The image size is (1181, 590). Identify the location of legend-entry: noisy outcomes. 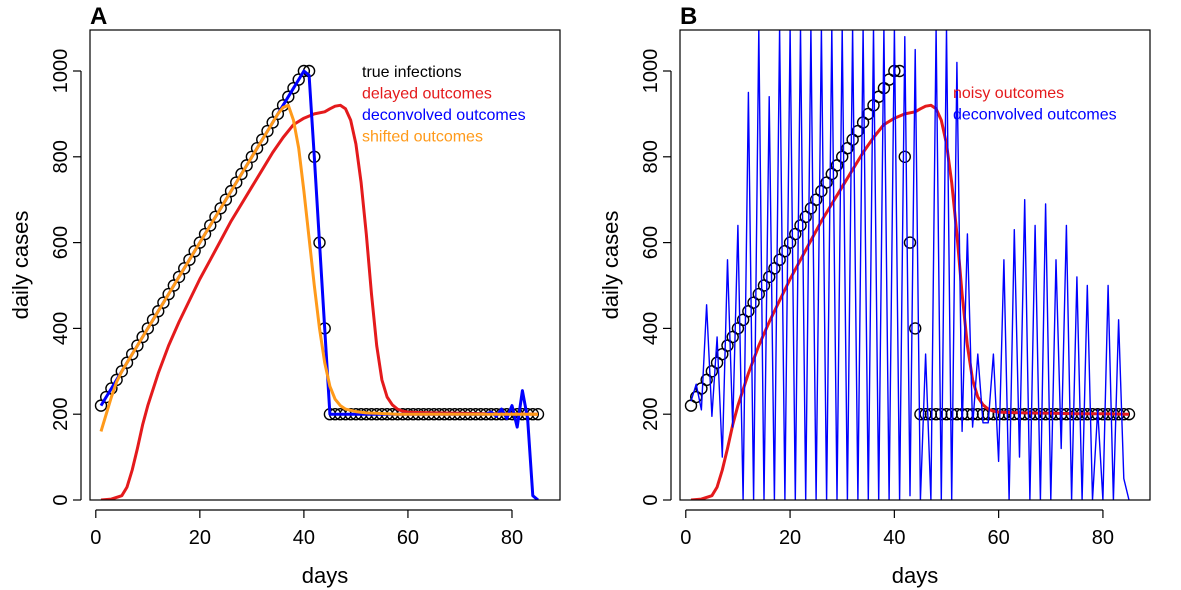
(1008, 93).